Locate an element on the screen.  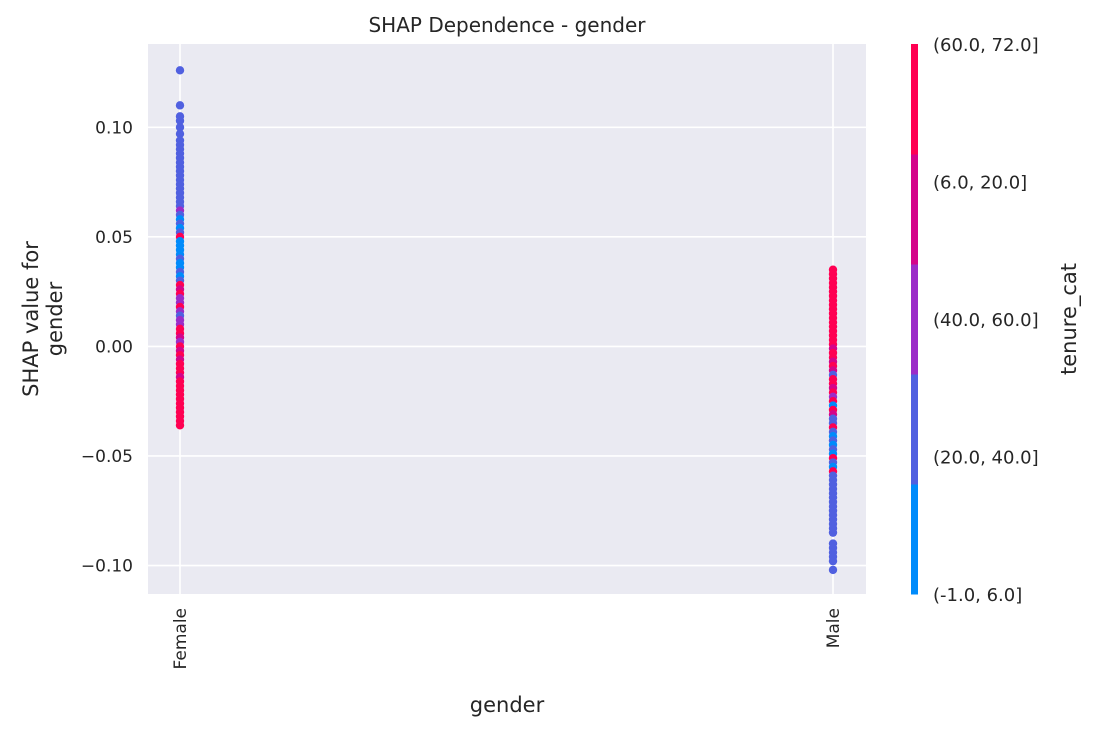
colorbar-label: tenure_cat is located at coordinates (1069, 319).